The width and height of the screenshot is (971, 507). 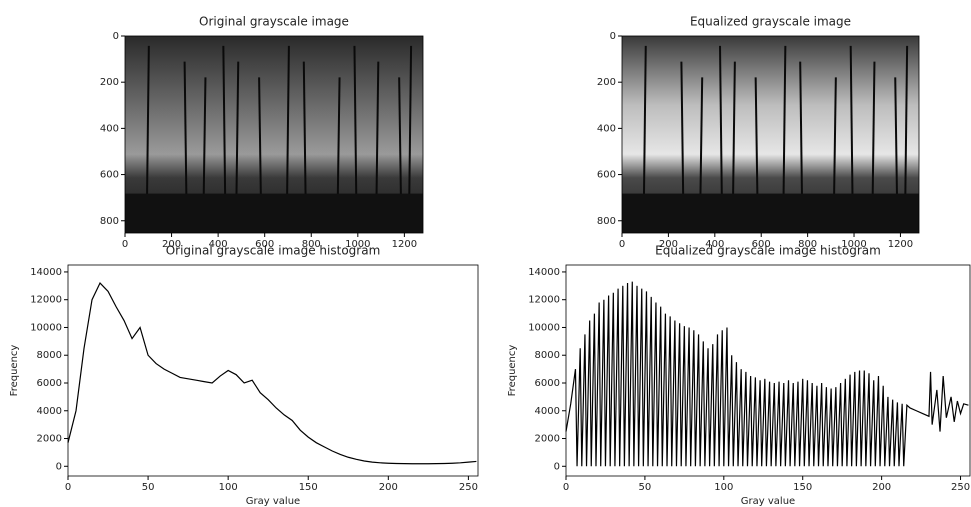 I want to click on subplot-title: Original grayscale image, so click(x=274, y=22).